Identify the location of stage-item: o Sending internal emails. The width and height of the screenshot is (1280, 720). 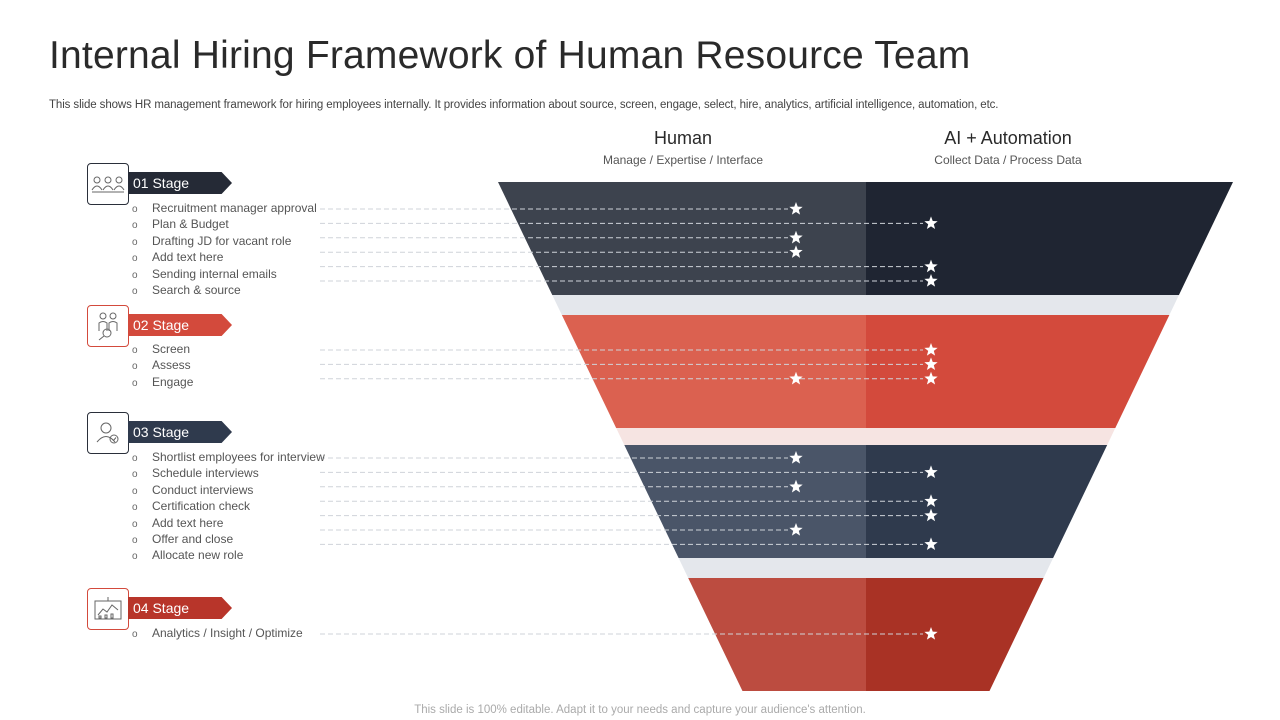
(224, 275).